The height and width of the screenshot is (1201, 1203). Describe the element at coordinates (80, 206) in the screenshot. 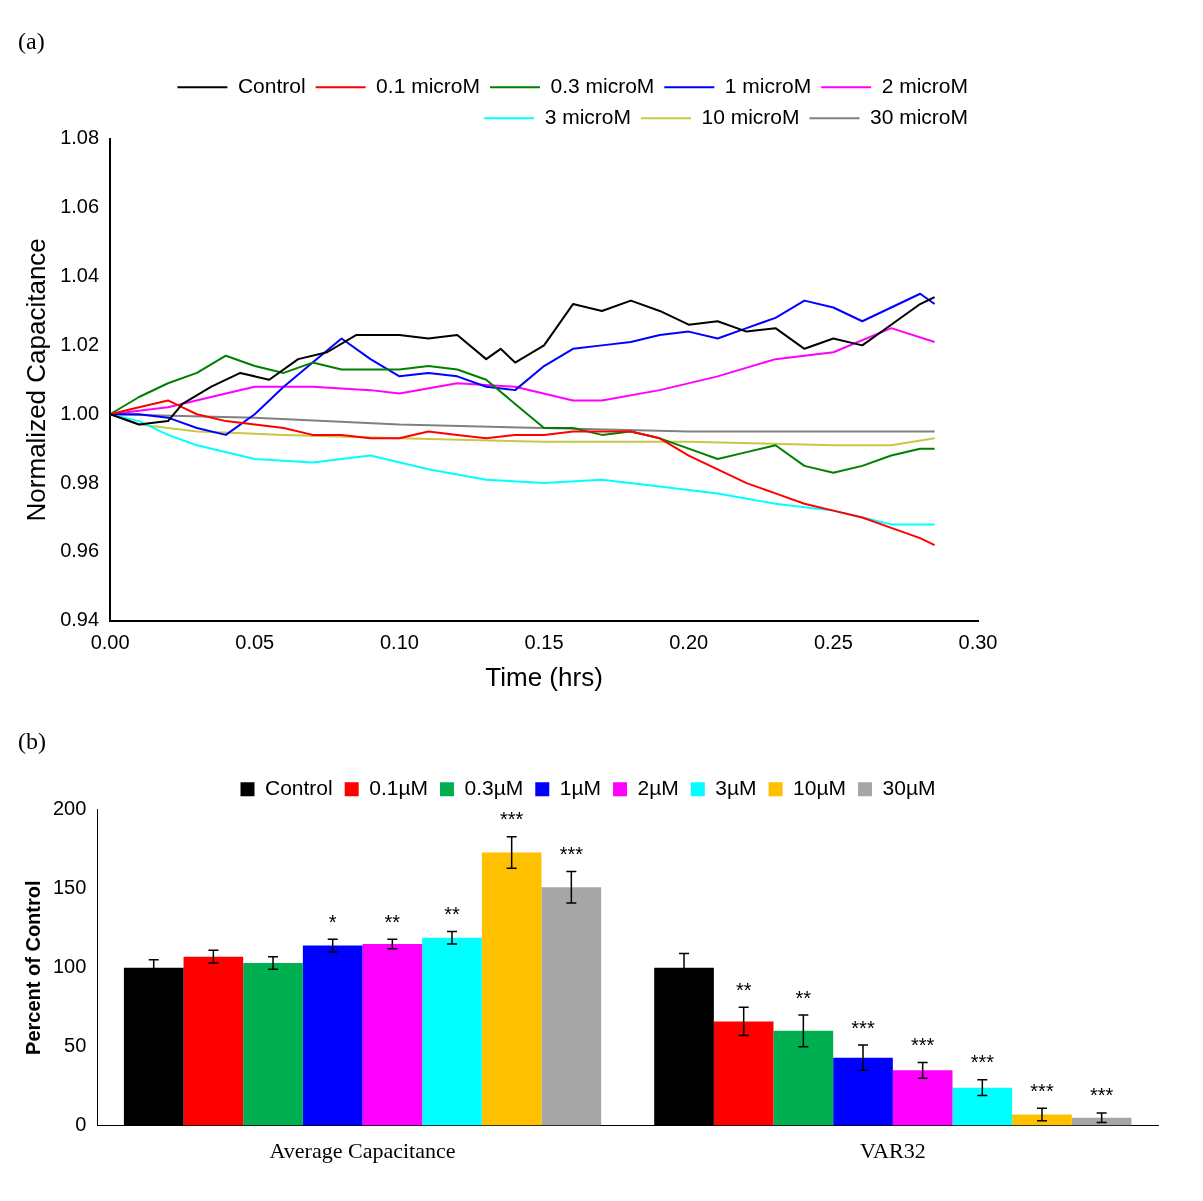

I see `y-tick-label: 1.06` at that location.